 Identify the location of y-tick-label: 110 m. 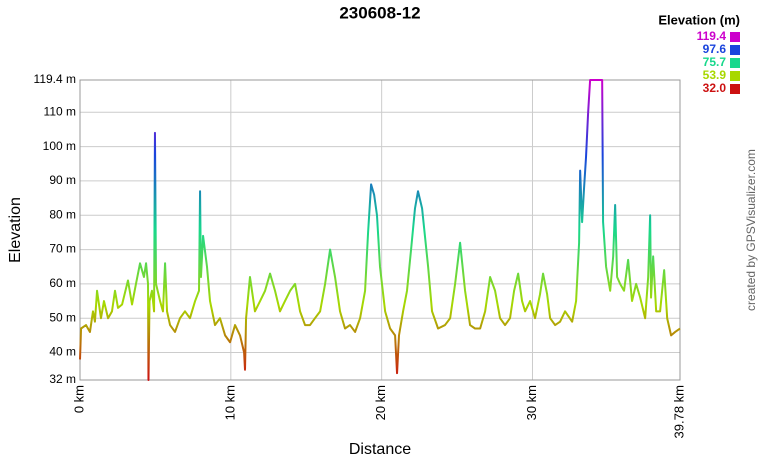
(60, 111).